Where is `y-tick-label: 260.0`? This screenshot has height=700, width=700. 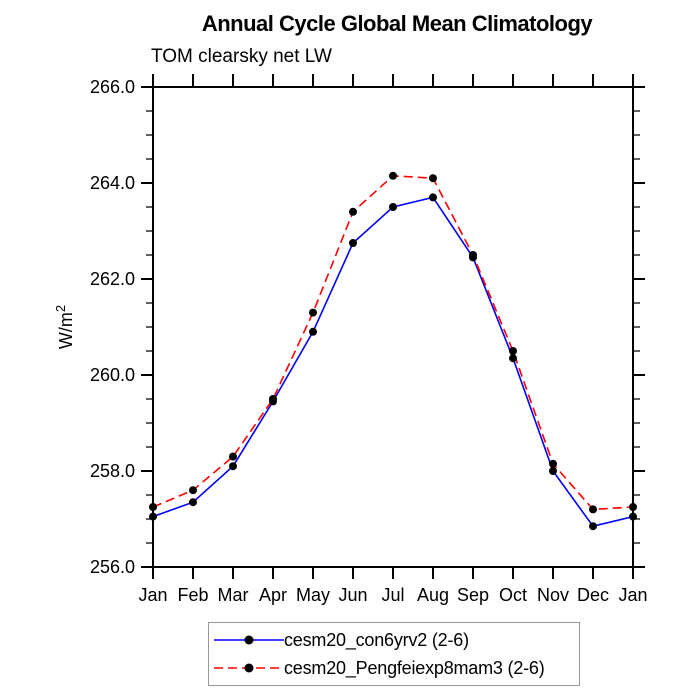
y-tick-label: 260.0 is located at coordinates (112, 375).